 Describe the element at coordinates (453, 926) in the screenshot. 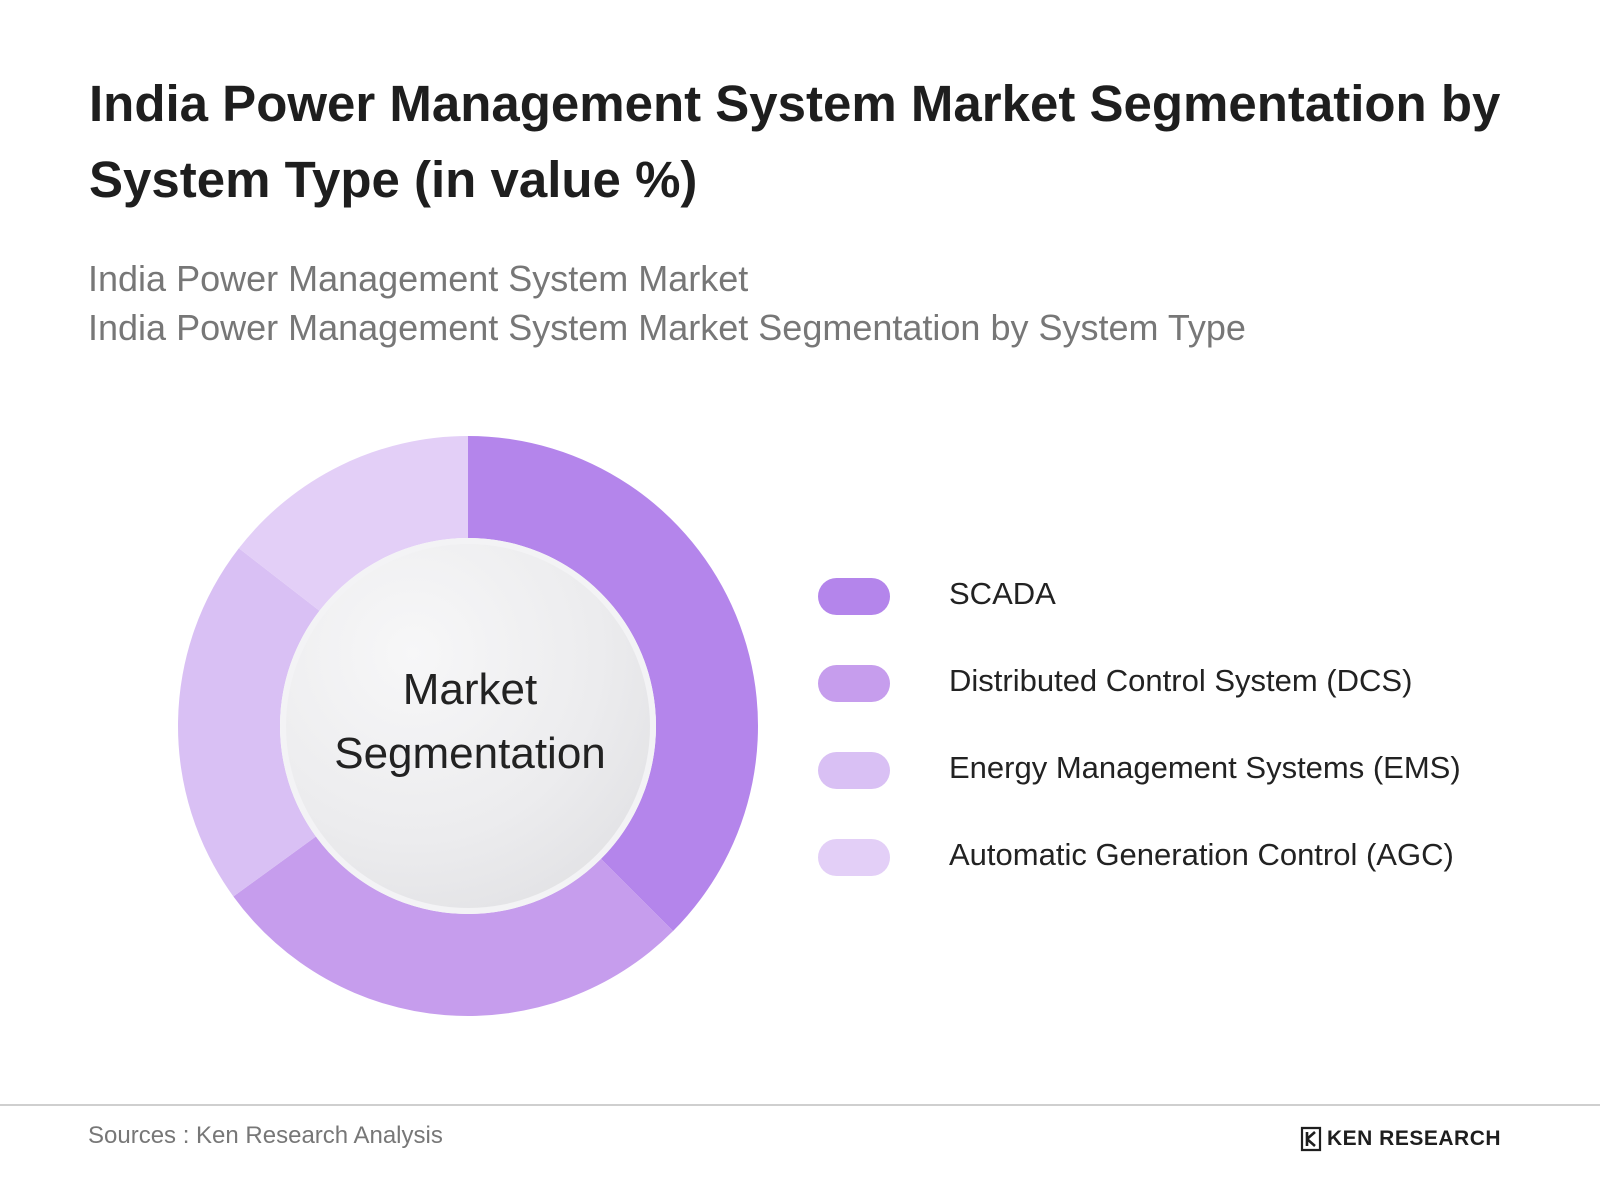

I see `donut-slice-dcs` at that location.